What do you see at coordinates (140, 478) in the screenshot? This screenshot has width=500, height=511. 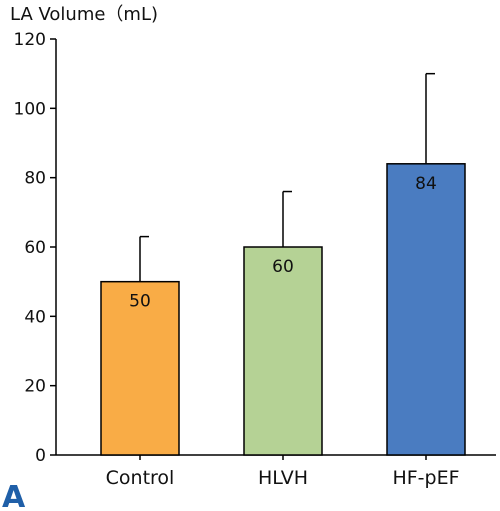 I see `x-tick-label: Control` at bounding box center [140, 478].